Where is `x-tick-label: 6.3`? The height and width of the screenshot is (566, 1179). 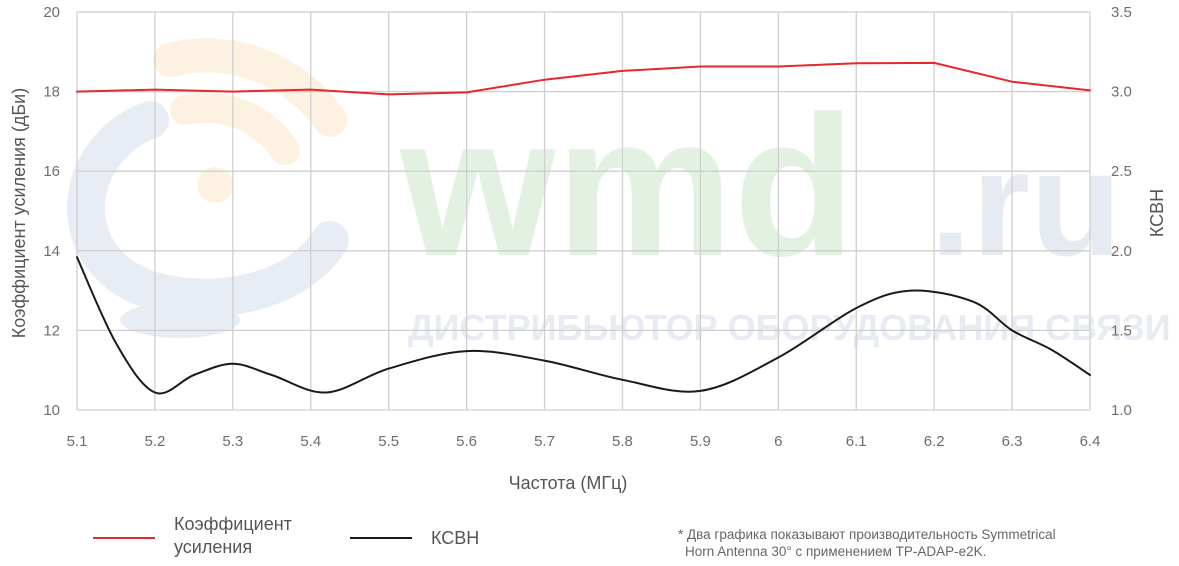
x-tick-label: 6.3 is located at coordinates (1012, 441).